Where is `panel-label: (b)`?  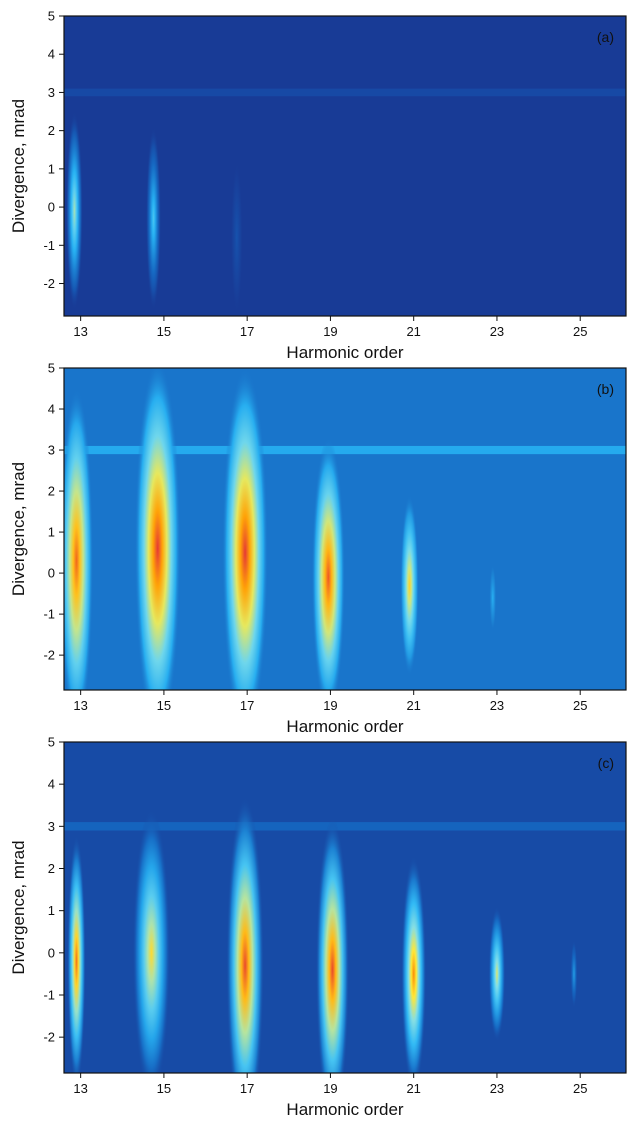 panel-label: (b) is located at coordinates (605, 389).